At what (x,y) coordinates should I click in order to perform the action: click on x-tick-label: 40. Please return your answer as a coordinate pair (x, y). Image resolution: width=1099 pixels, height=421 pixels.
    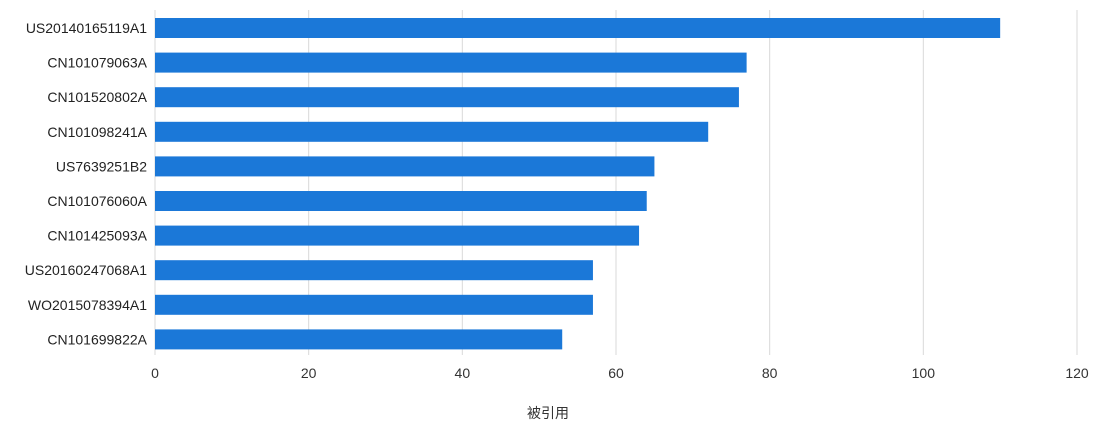
    Looking at the image, I should click on (463, 373).